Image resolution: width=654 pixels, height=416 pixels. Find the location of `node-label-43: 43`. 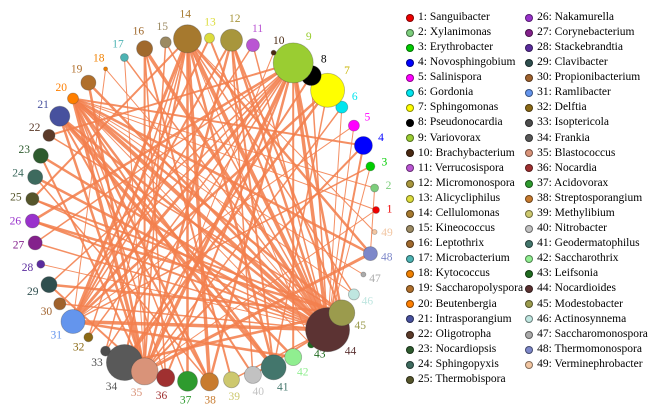

node-label-43: 43 is located at coordinates (320, 355).